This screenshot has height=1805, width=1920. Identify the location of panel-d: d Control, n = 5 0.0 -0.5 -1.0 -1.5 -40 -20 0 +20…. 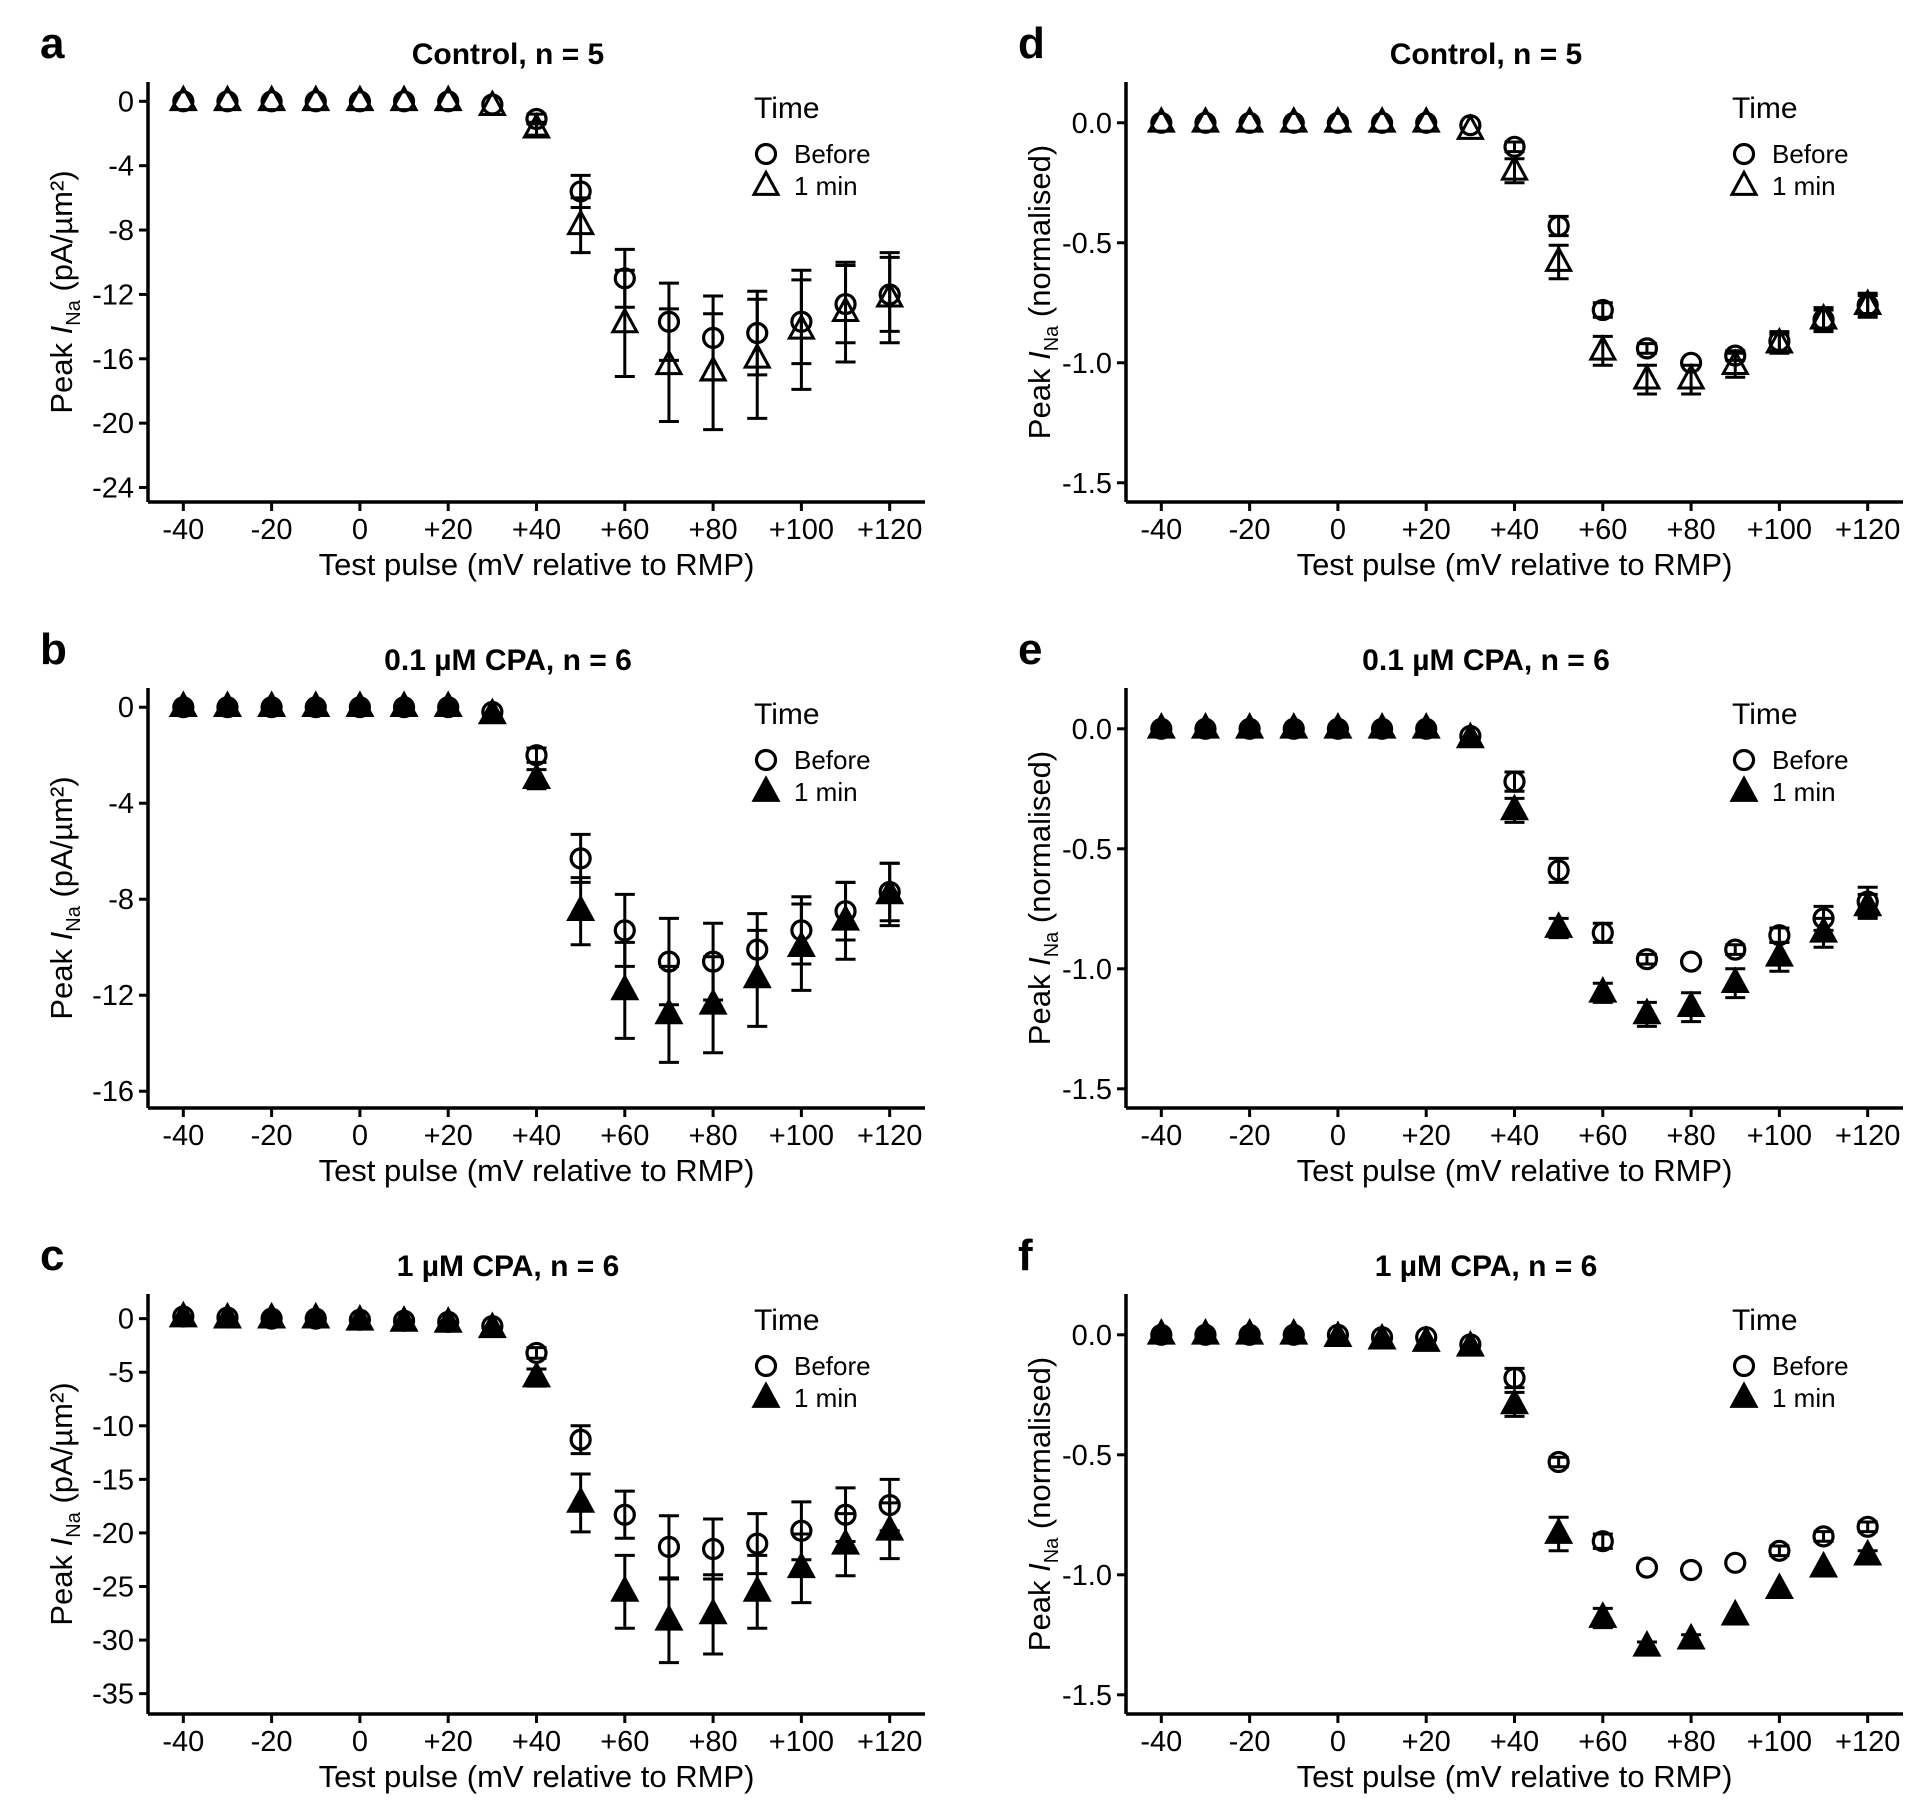
(1460, 300).